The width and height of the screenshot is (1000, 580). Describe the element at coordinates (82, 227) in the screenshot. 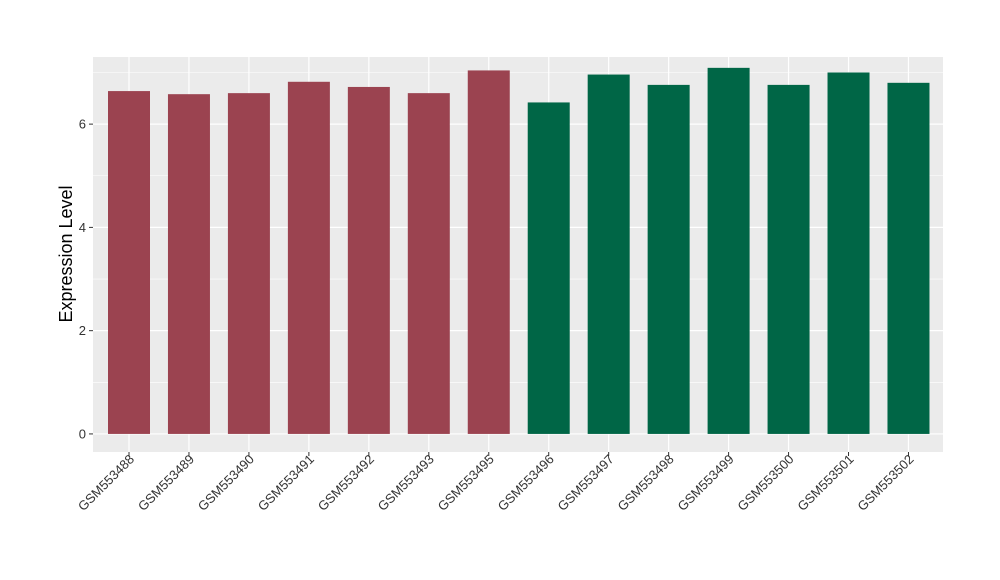

I see `y-tick-label: 4` at that location.